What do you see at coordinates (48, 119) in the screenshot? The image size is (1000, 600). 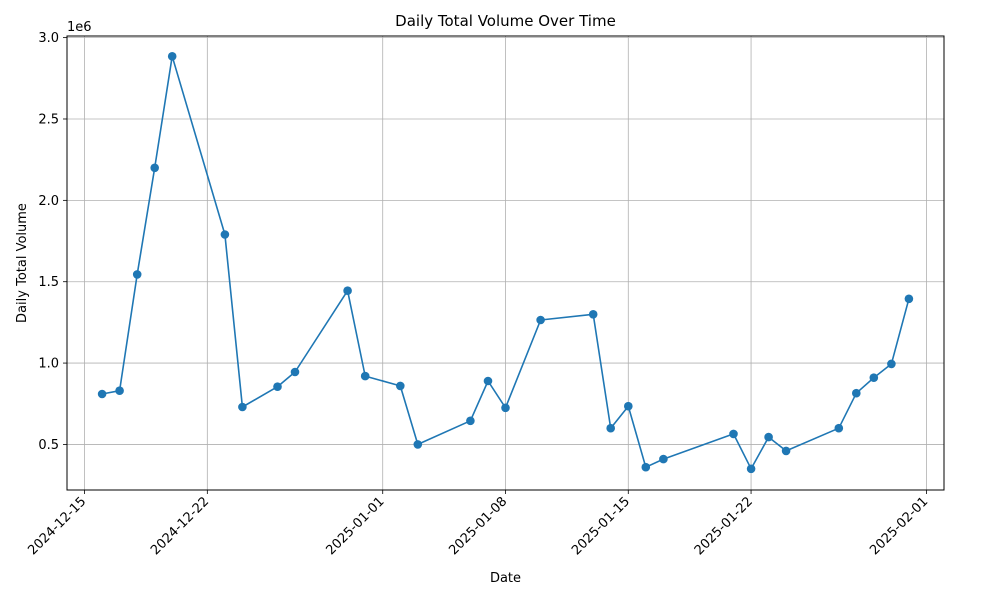 I see `y-tick-label: 2.5` at bounding box center [48, 119].